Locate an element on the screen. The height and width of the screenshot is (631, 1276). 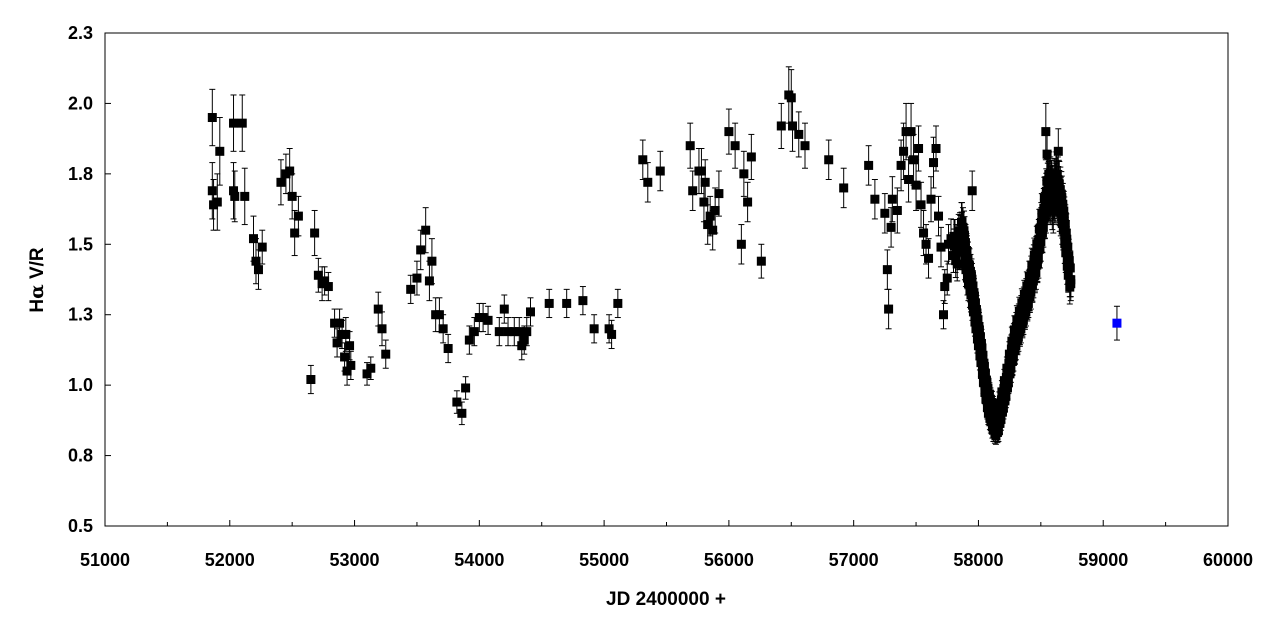
y-axis-title-greek: α is located at coordinates (37, 291).